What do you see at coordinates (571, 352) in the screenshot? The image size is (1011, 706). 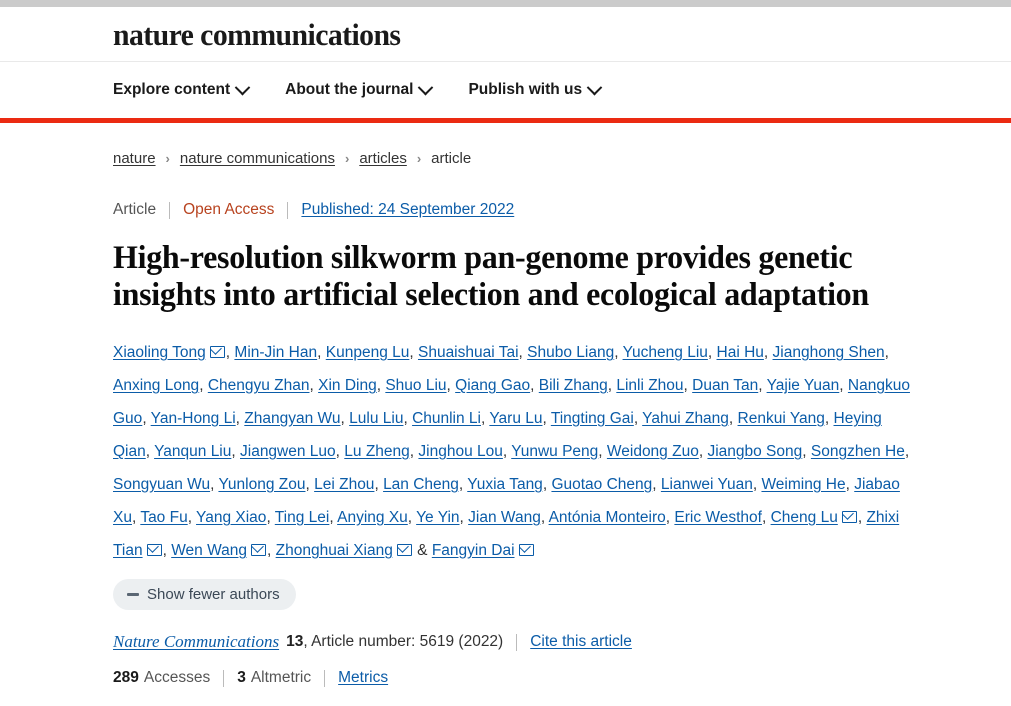 I see `author-link: Shubo Liang` at bounding box center [571, 352].